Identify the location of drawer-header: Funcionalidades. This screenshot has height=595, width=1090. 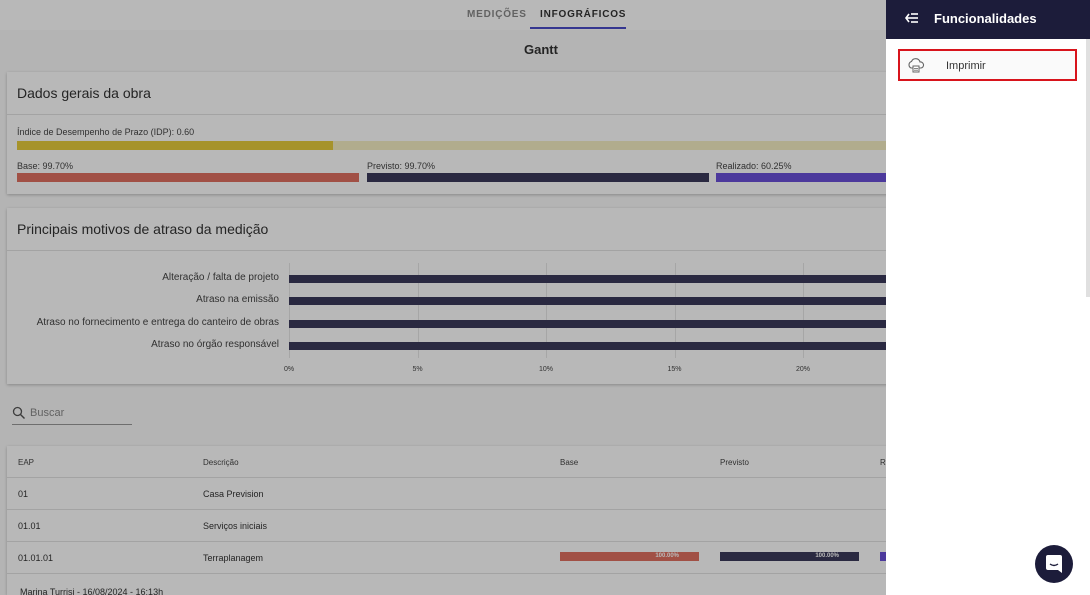
(988, 19).